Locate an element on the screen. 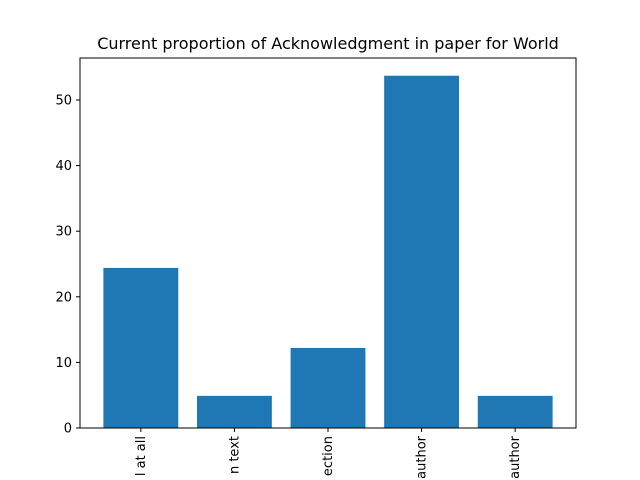 The image size is (640, 480). y-axis: 0 10 20 30 40 50 is located at coordinates (67, 265).